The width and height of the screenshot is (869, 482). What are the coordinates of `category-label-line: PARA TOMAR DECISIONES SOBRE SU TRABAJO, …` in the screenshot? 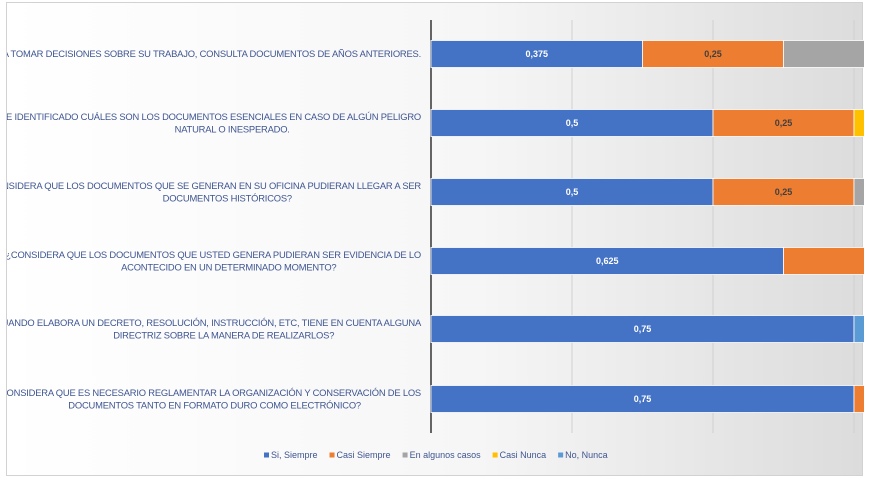 It's located at (214, 53).